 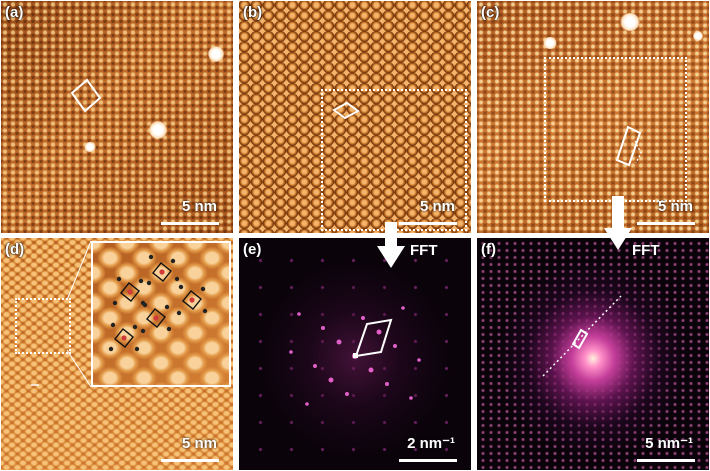 I want to click on panel-c-label: (c), so click(x=490, y=12).